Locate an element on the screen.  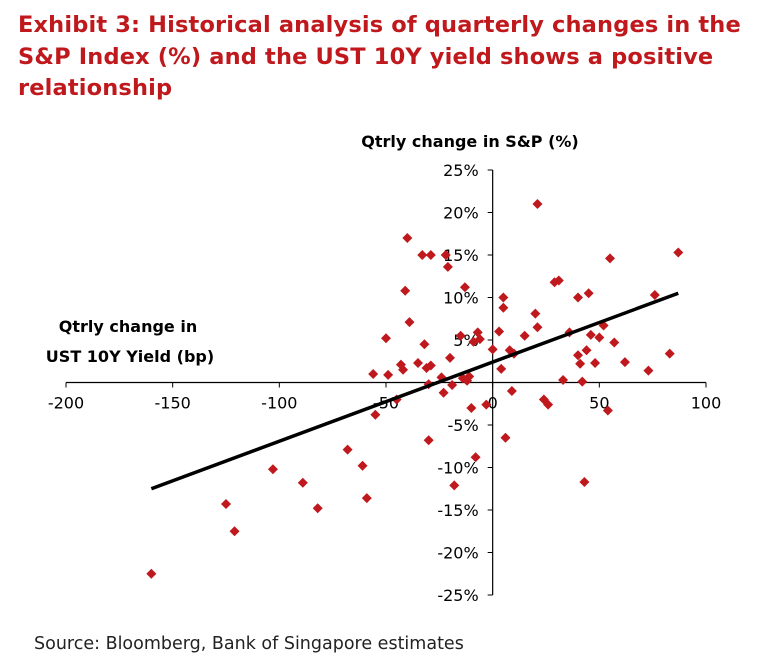
x-tick-label: 50 is located at coordinates (599, 403).